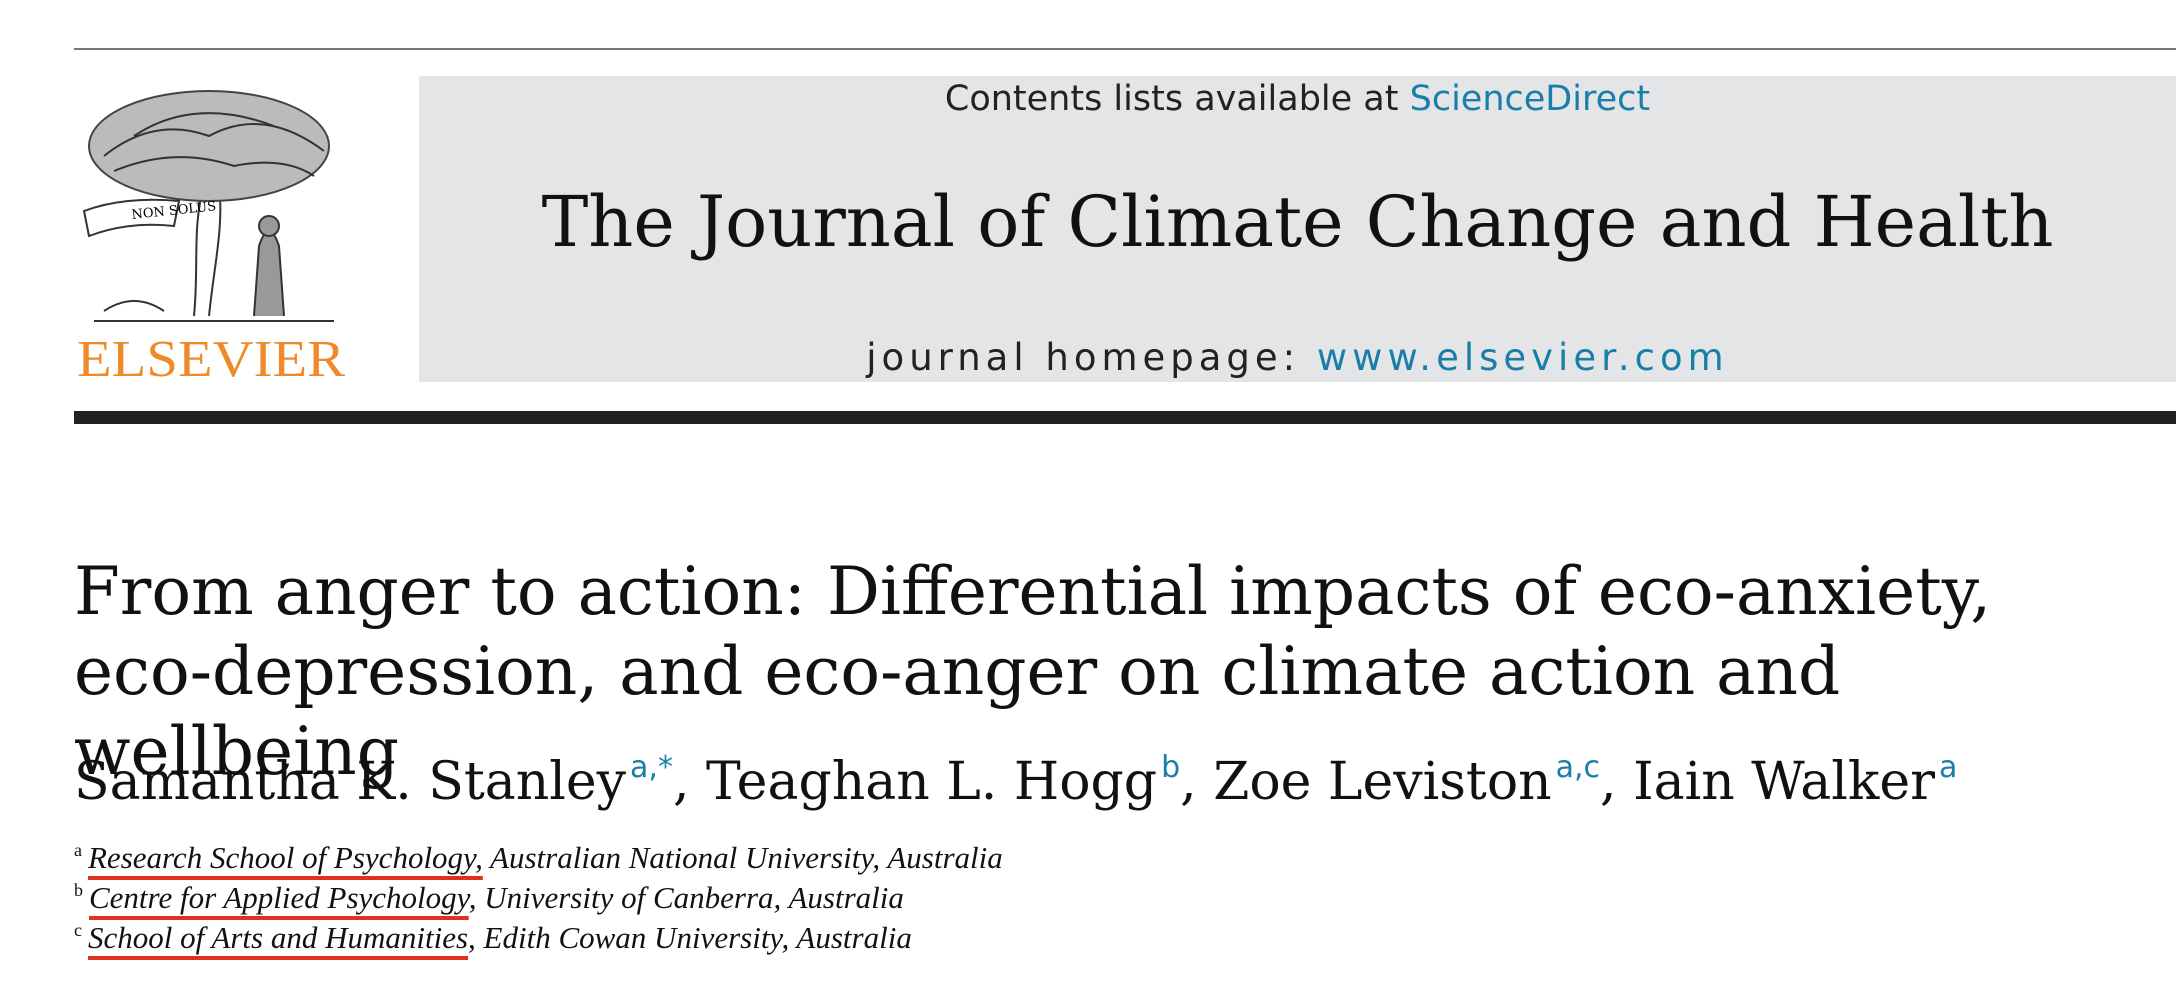 This screenshot has height=988, width=2176. Describe the element at coordinates (78, 930) in the screenshot. I see `affiliation-mark: c` at that location.